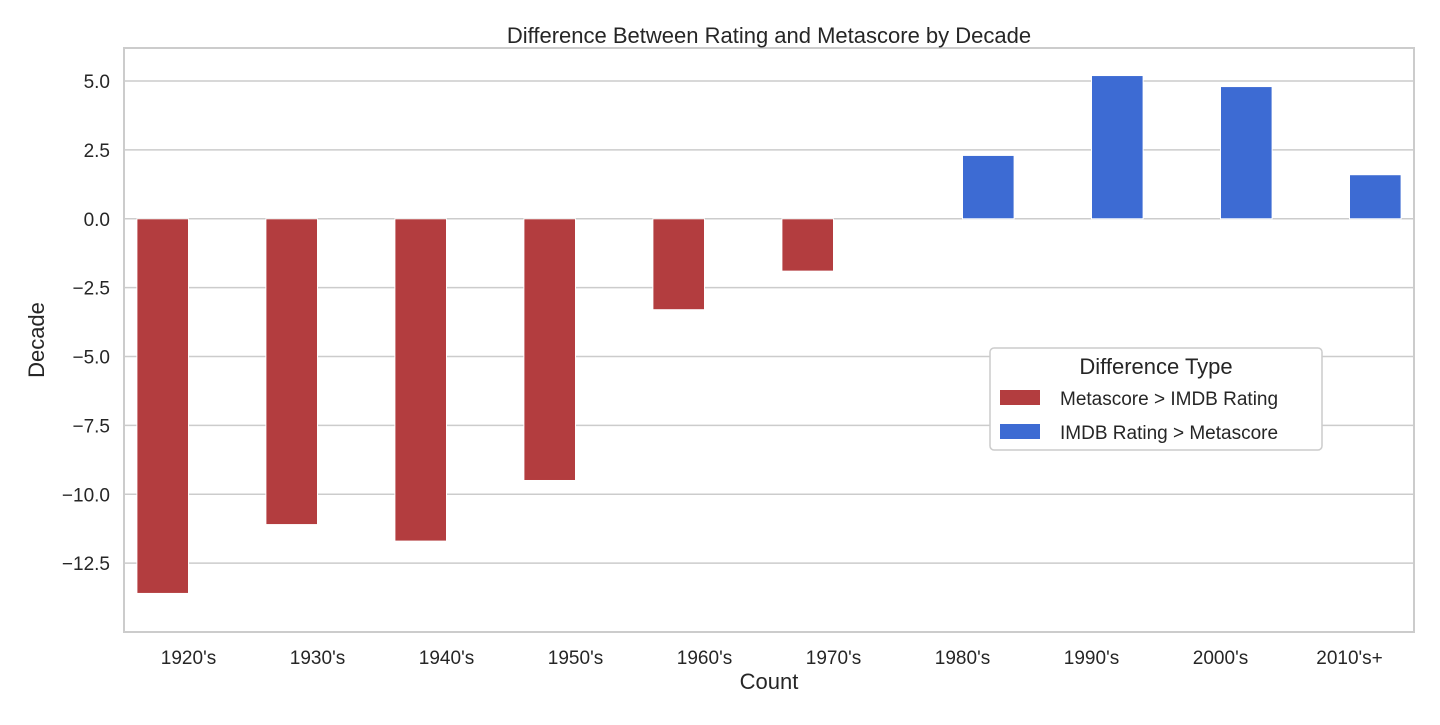 Image resolution: width=1440 pixels, height=725 pixels. What do you see at coordinates (1349, 658) in the screenshot?
I see `x-tick-label: 2010's+` at bounding box center [1349, 658].